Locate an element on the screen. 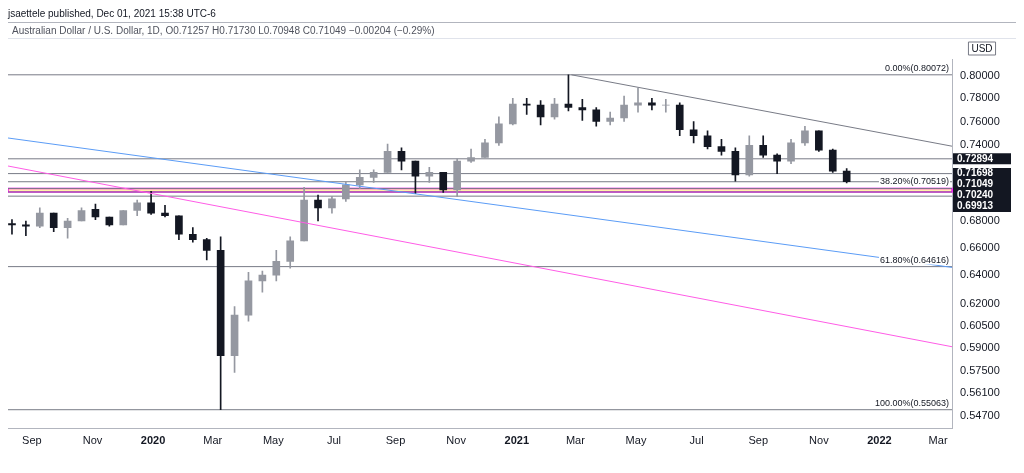 The width and height of the screenshot is (1024, 473). ref-line-label: 0.69913 is located at coordinates (975, 206).